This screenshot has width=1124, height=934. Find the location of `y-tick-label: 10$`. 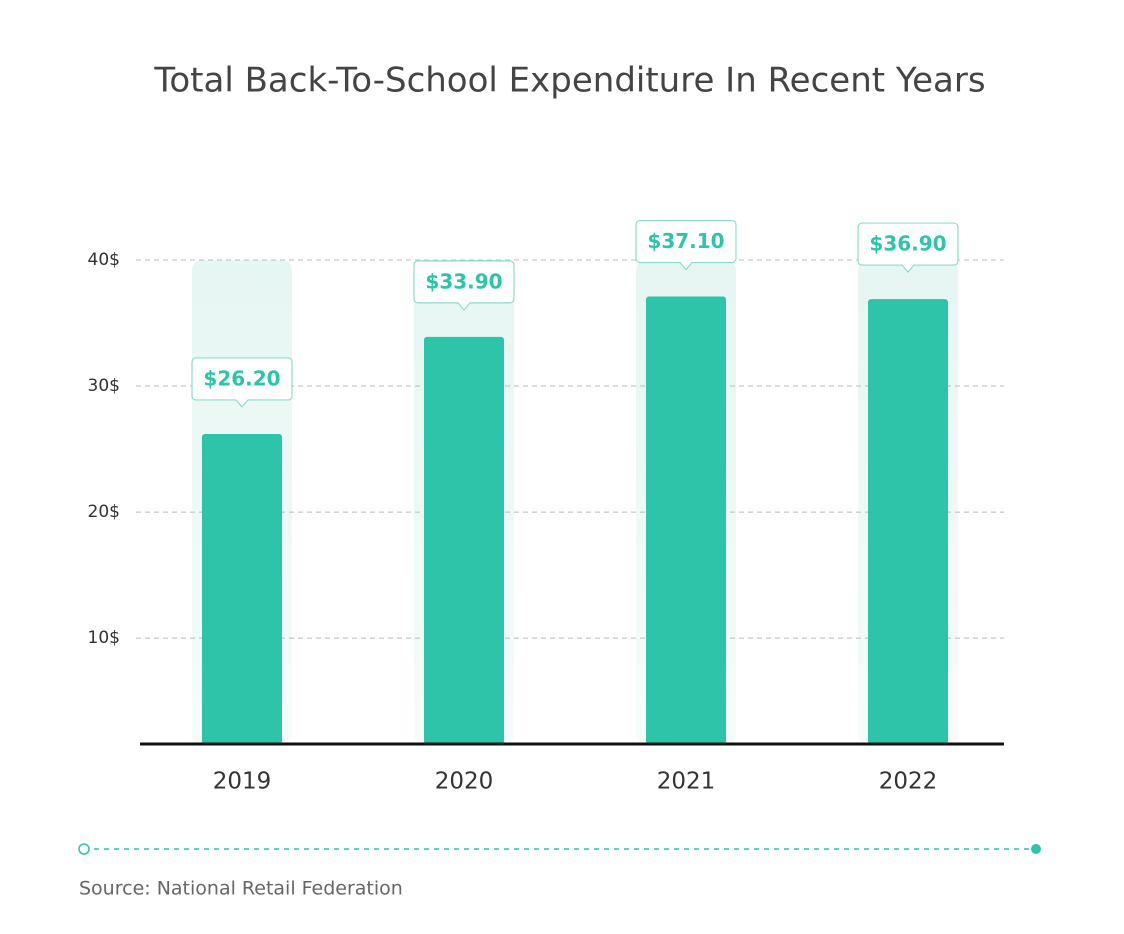

y-tick-label: 10$ is located at coordinates (104, 638).